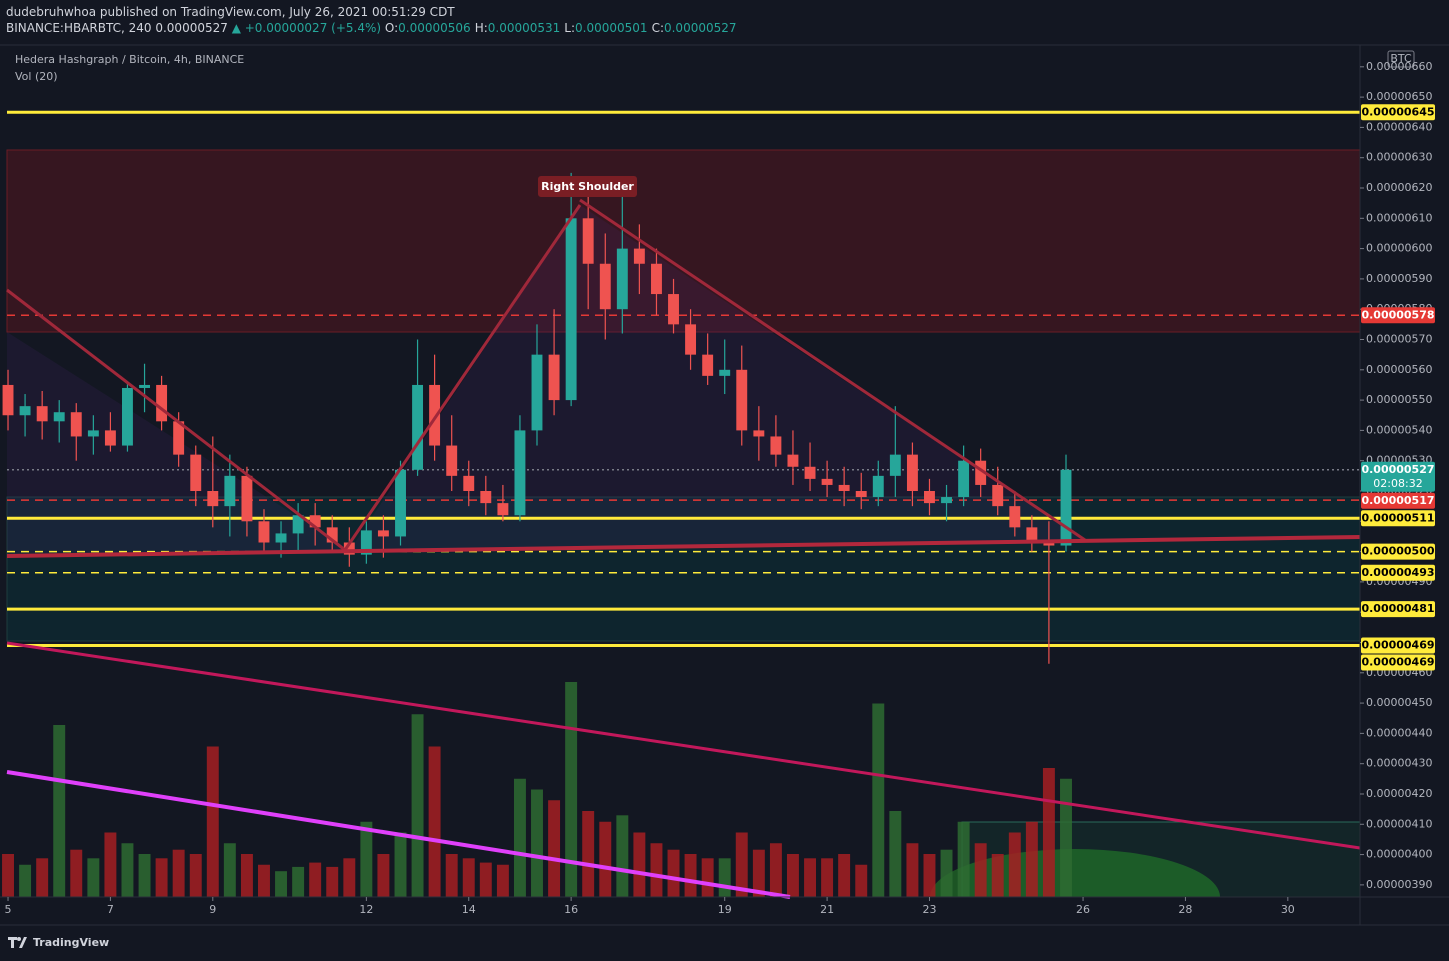 This screenshot has width=1449, height=961. I want to click on demand-zone, so click(683, 569).